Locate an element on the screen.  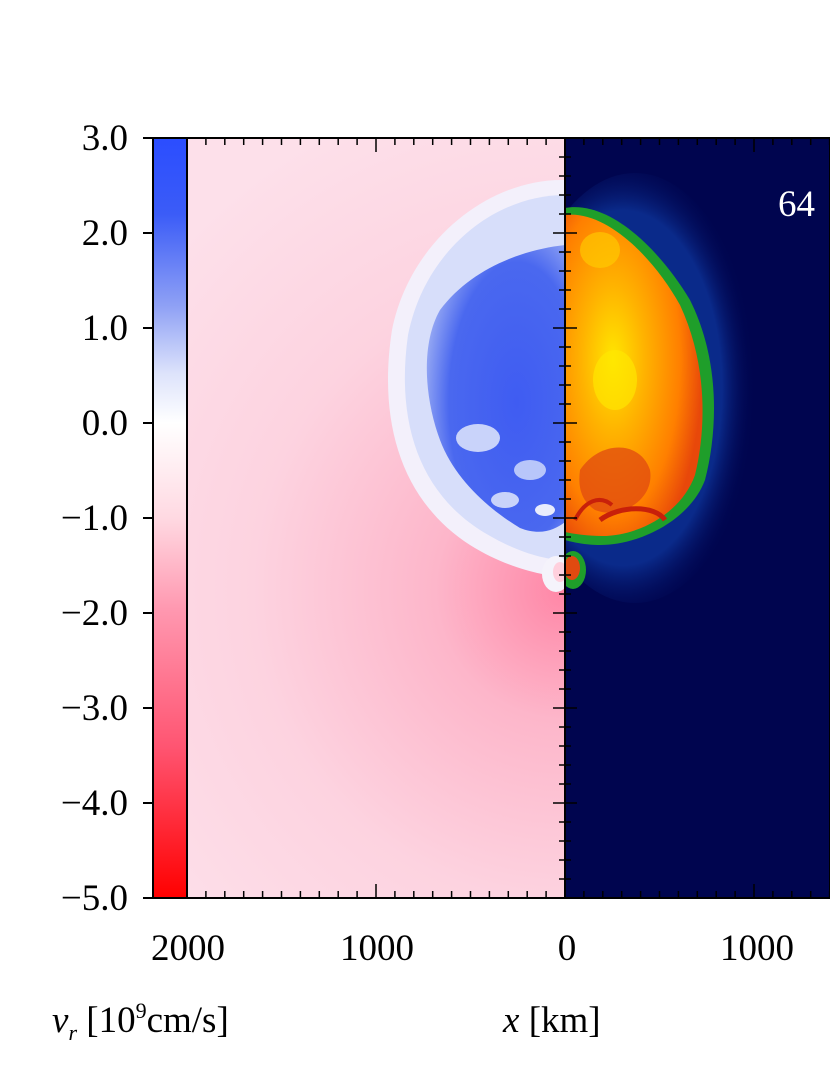
x-axis-label-units: [km] is located at coordinates (559, 1020).